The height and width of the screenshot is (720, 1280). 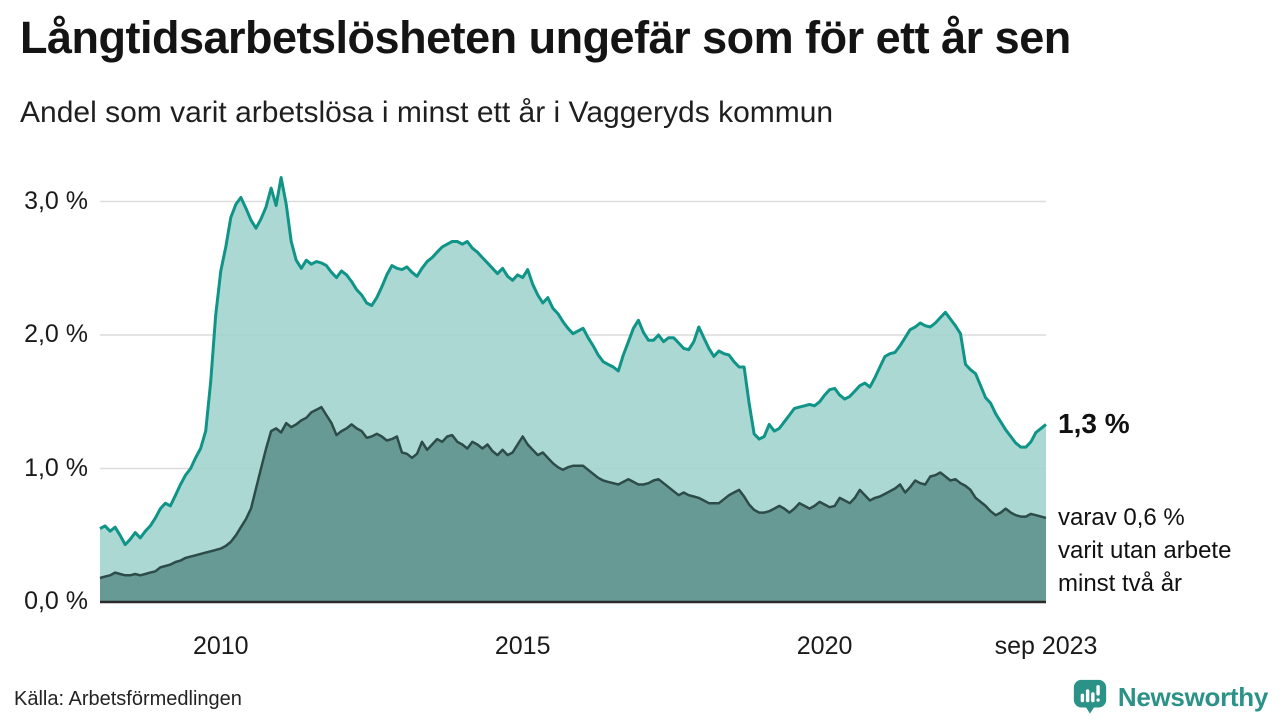 I want to click on y-tick-label: 1,0 %, so click(x=56, y=467).